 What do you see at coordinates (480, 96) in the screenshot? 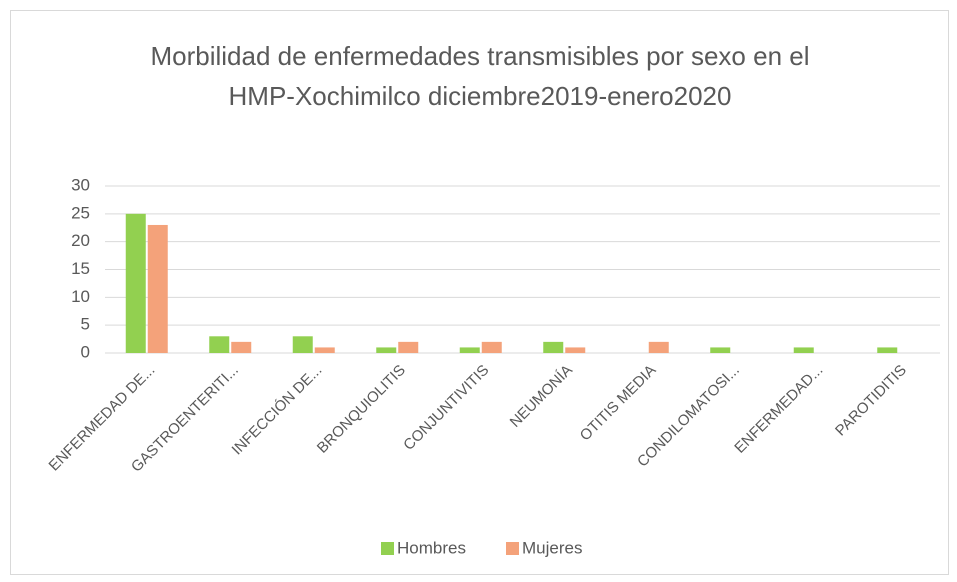
I see `chart-title: HMP-Xochimilco diciembre2019-enero2020` at bounding box center [480, 96].